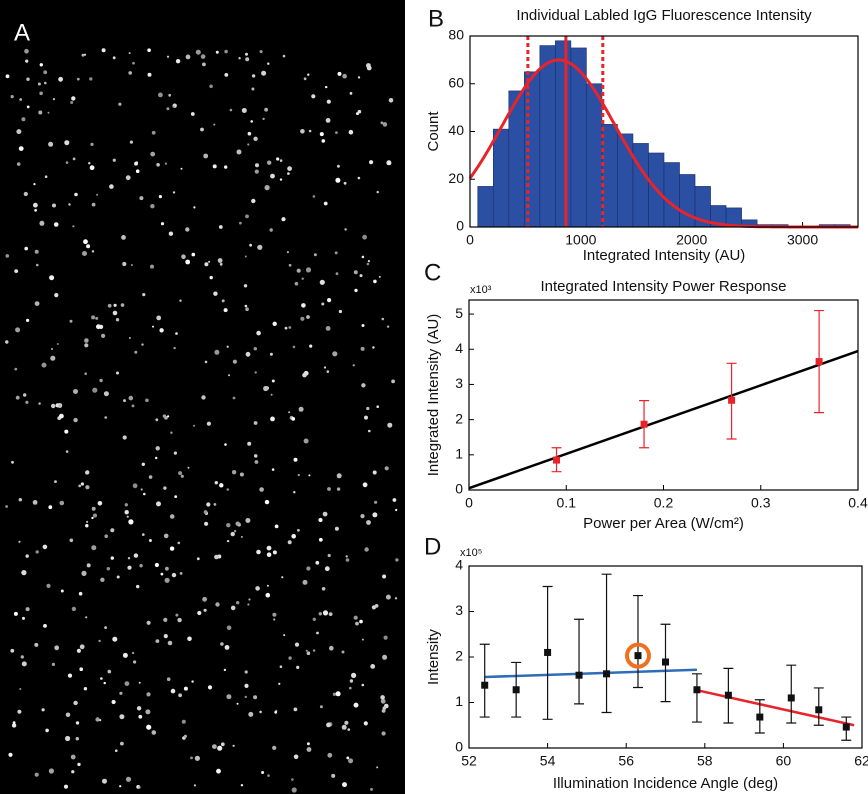 The image size is (868, 794). Describe the element at coordinates (548, 652) in the screenshot. I see `data-point` at that location.